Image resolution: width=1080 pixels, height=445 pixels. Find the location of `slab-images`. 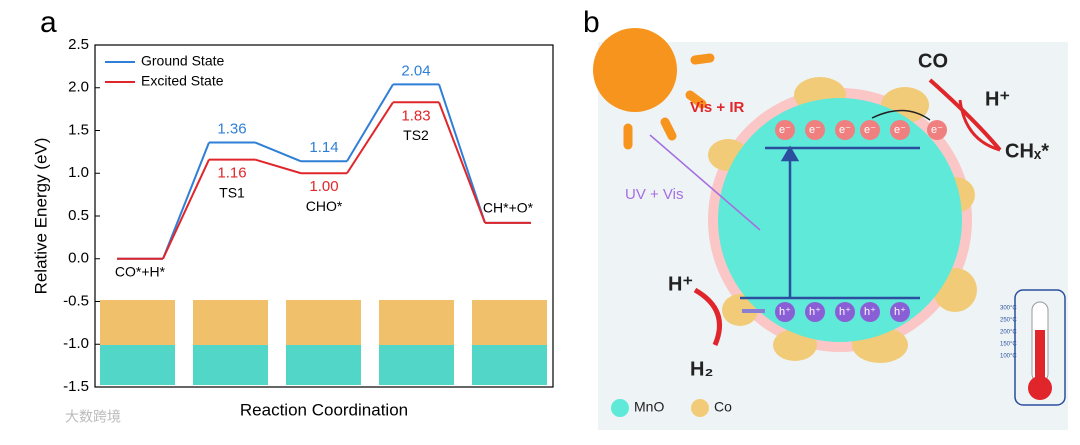

slab-images is located at coordinates (323, 342).